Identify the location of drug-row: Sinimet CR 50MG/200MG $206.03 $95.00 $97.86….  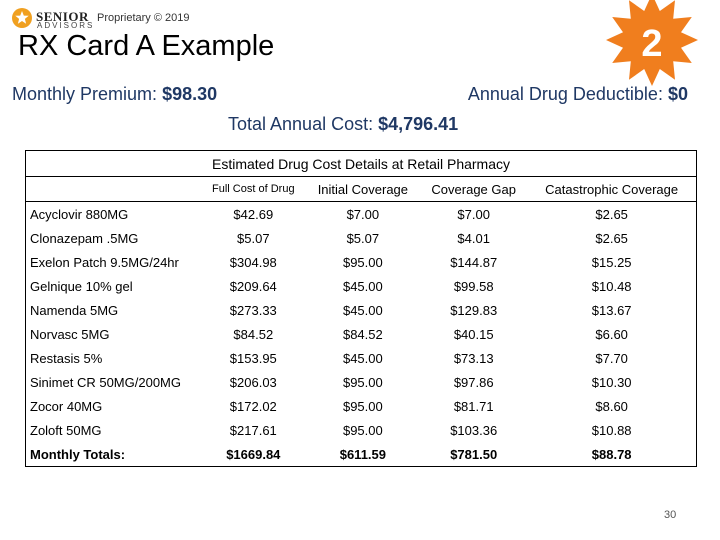
(361, 382).